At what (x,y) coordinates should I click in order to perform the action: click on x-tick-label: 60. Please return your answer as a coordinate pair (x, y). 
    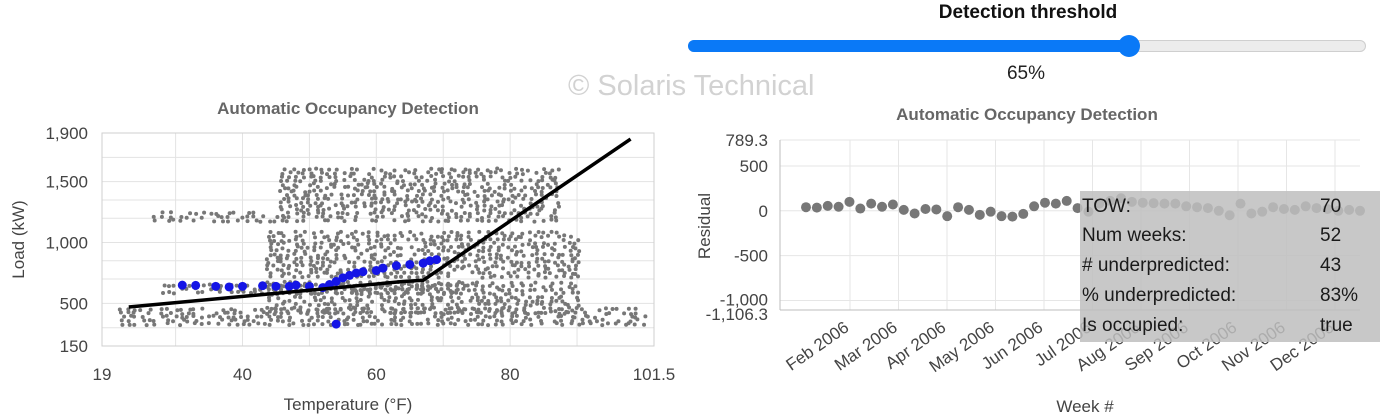
    Looking at the image, I should click on (376, 374).